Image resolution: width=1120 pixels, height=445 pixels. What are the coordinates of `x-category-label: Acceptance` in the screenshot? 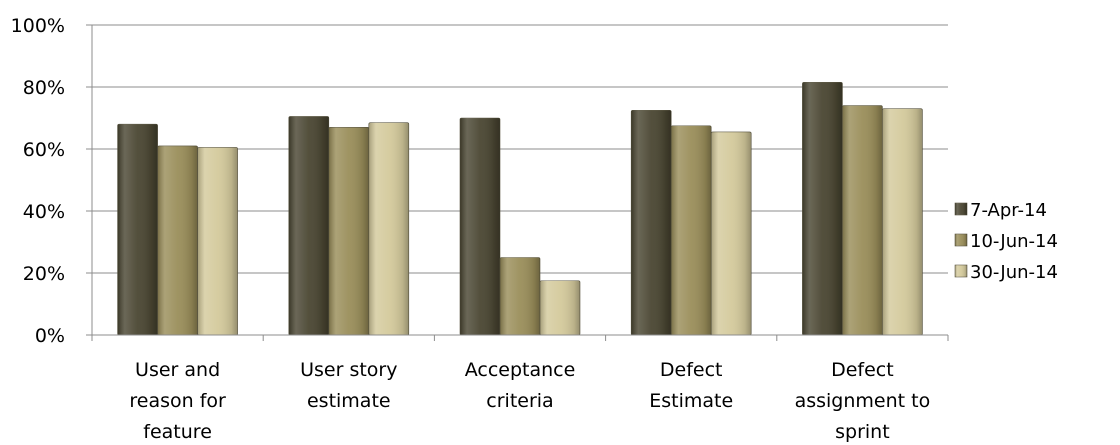 It's located at (520, 370).